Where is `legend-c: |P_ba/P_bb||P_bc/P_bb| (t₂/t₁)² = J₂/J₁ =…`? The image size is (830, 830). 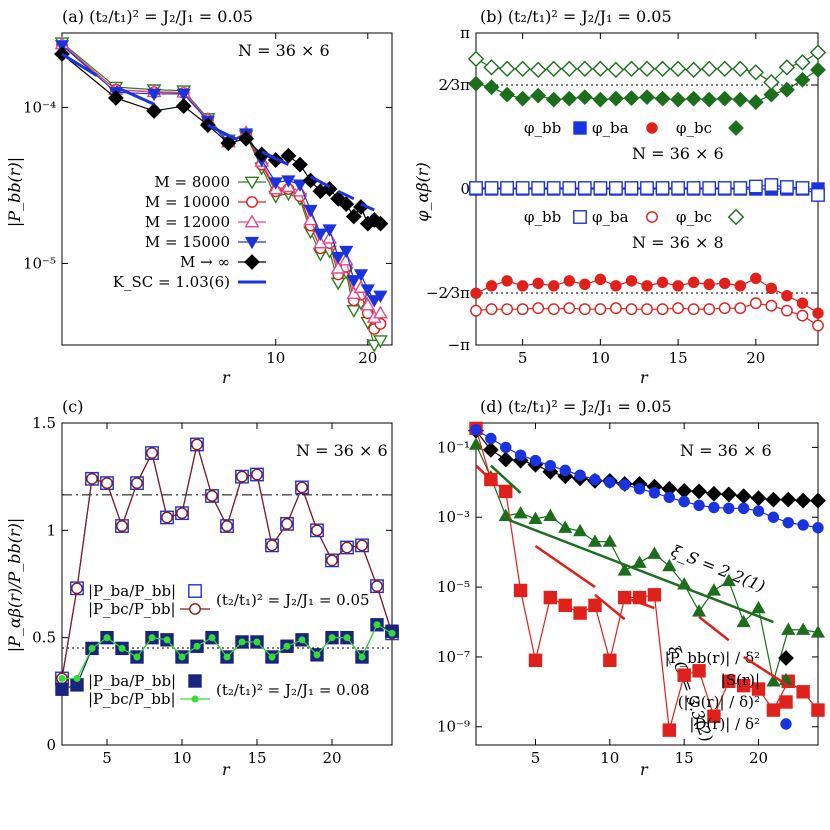
legend-c: |P_ba/P_bb||P_bc/P_bb| (t₂/t₁)² = J₂/J₁ =… is located at coordinates (229, 645).